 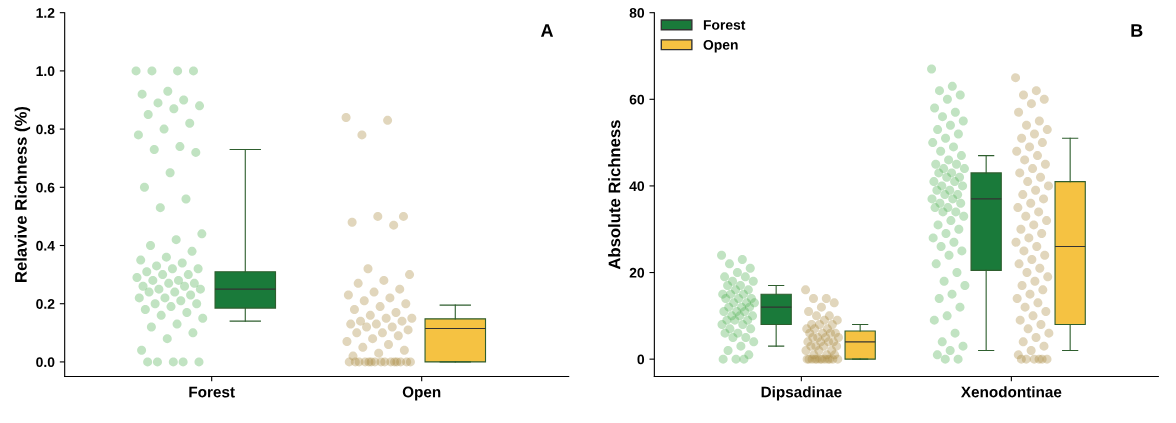 I want to click on y-tick-label: 0.2, so click(x=45, y=304).